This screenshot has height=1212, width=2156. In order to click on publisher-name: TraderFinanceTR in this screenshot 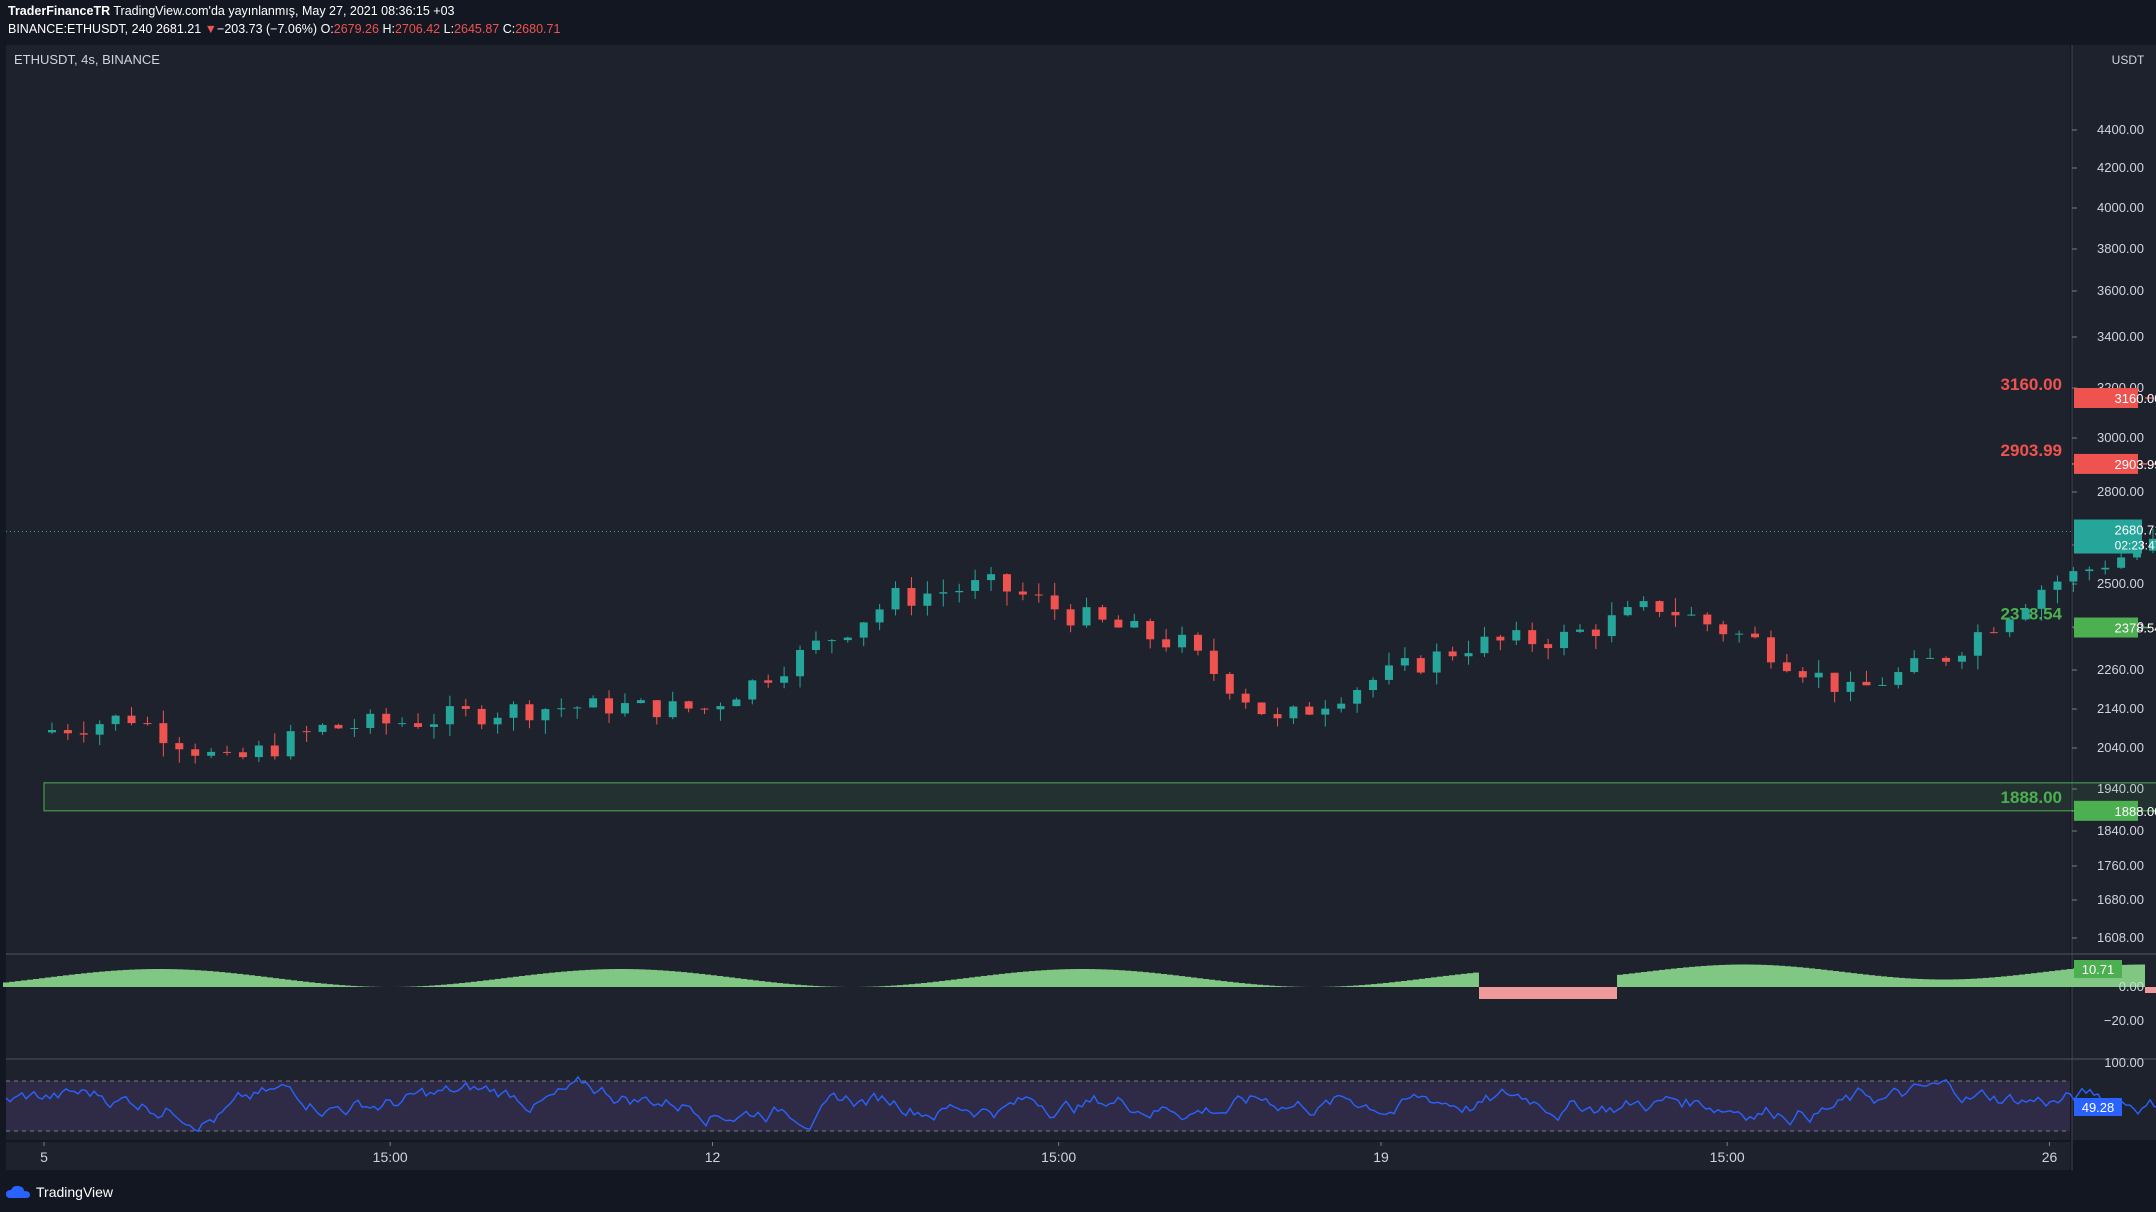, I will do `click(59, 11)`.